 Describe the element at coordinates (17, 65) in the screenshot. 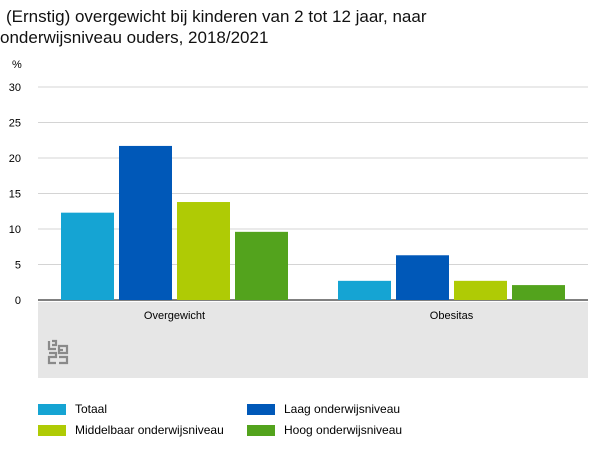

I see `y-axis-unit-label: %` at that location.